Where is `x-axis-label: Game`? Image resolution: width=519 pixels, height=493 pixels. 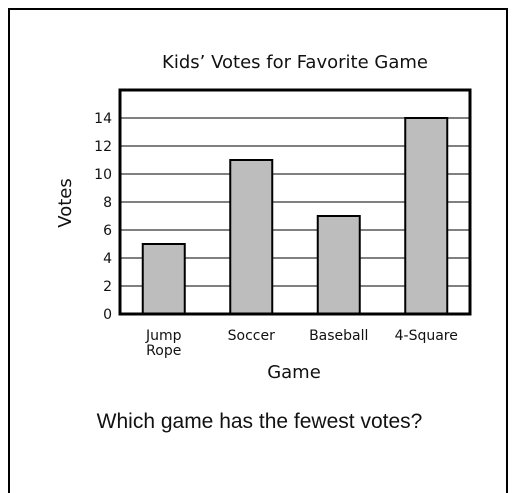 x-axis-label: Game is located at coordinates (294, 372).